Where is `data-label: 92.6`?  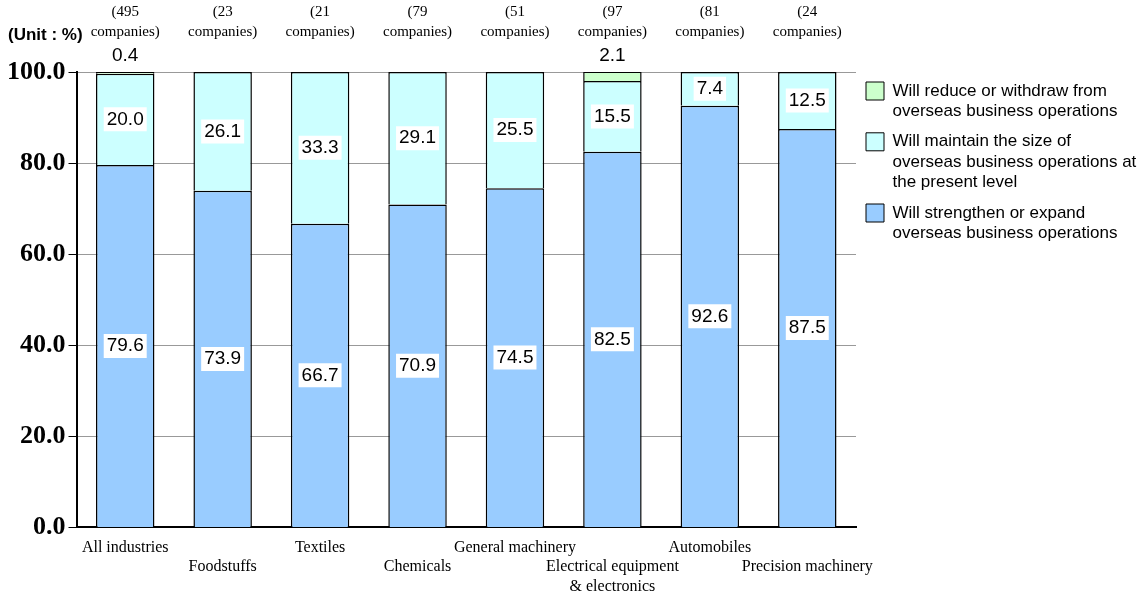 data-label: 92.6 is located at coordinates (710, 315).